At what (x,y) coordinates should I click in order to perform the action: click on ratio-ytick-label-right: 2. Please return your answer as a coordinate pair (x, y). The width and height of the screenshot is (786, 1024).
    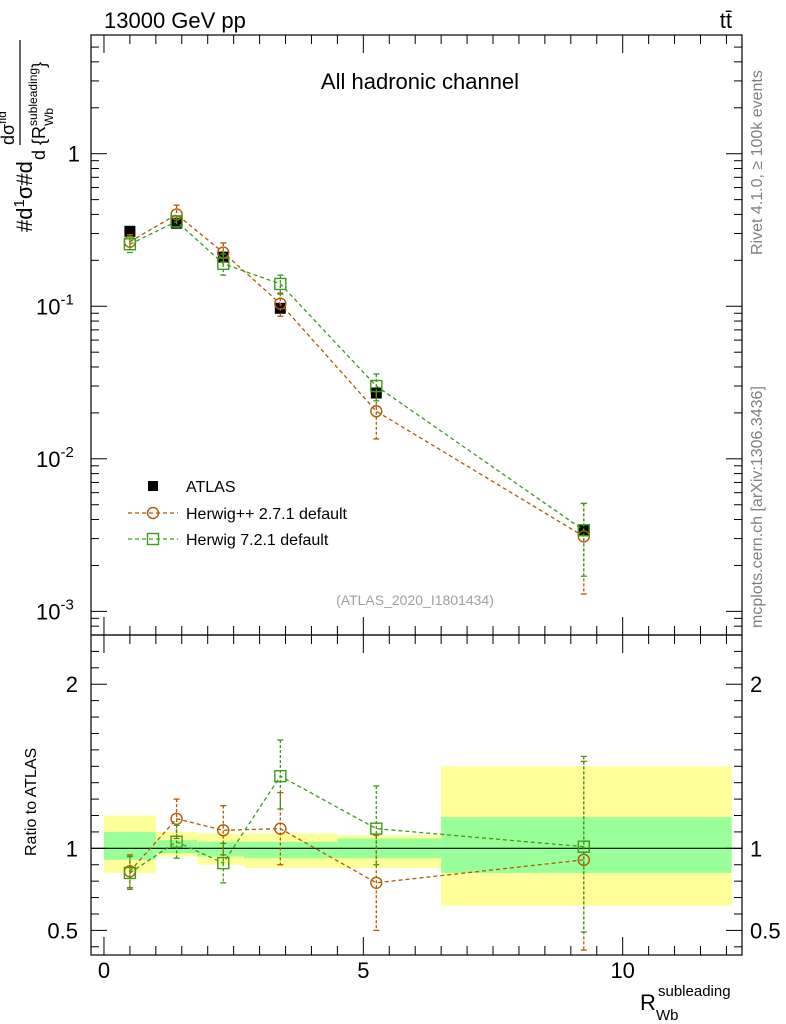
    Looking at the image, I should click on (756, 684).